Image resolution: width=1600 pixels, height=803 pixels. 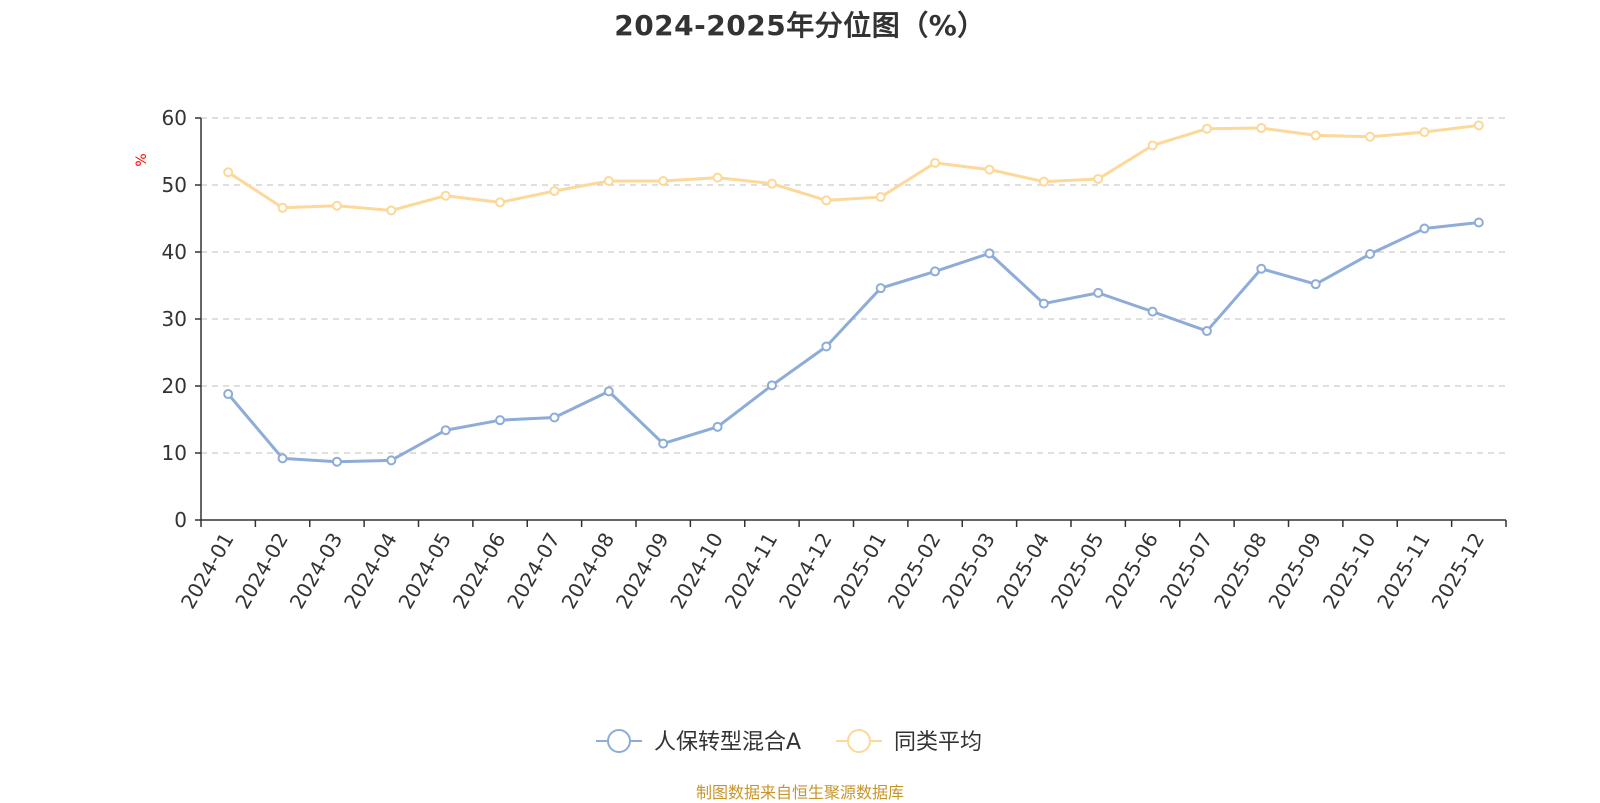 I want to click on x-tick-label: 2024-03, so click(x=316, y=571).